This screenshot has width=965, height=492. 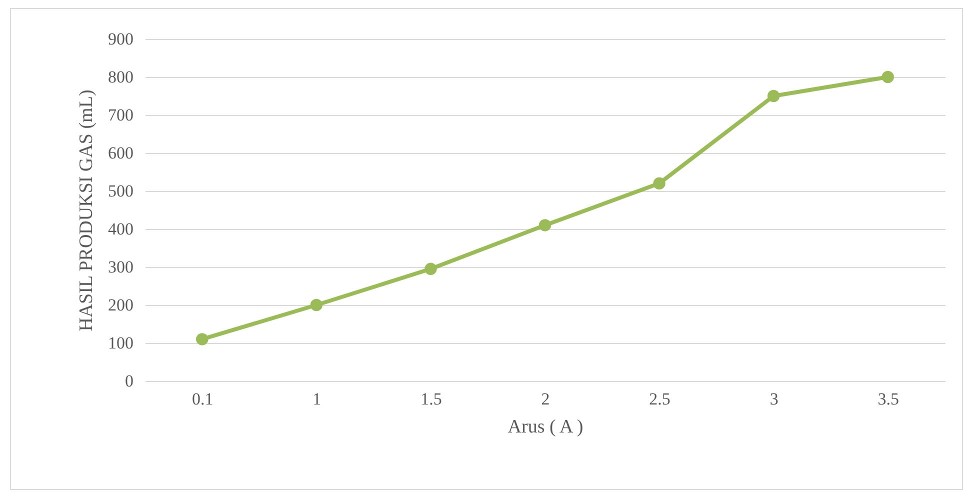 What do you see at coordinates (121, 267) in the screenshot?
I see `y-tick-label: 300` at bounding box center [121, 267].